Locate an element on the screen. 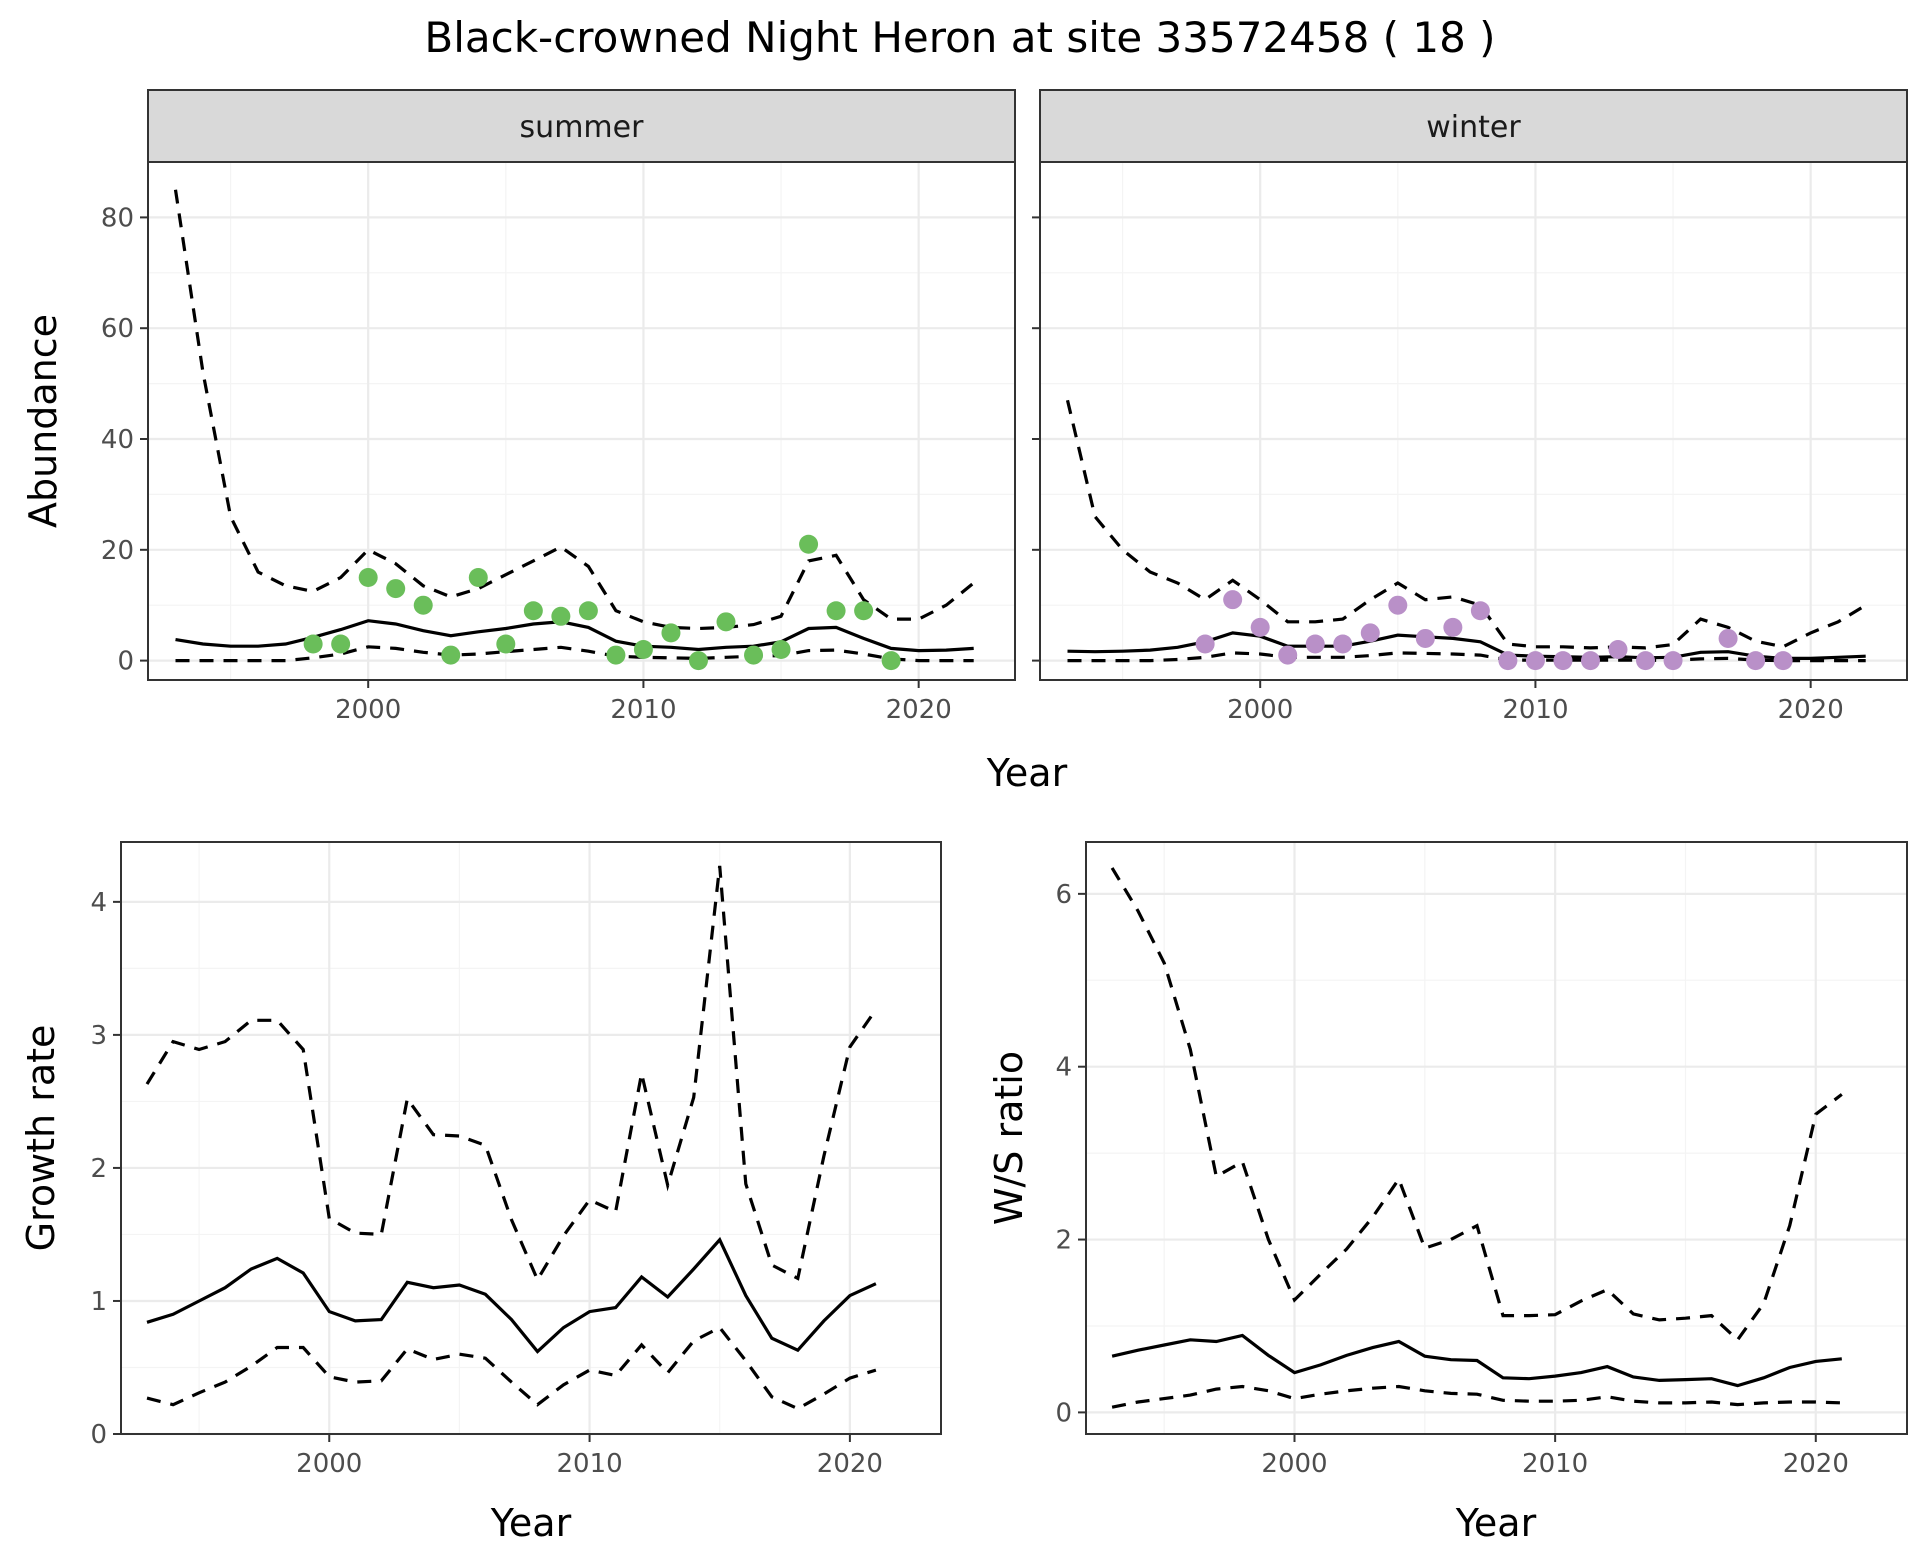  y-tick-label: 60 is located at coordinates (117, 329).